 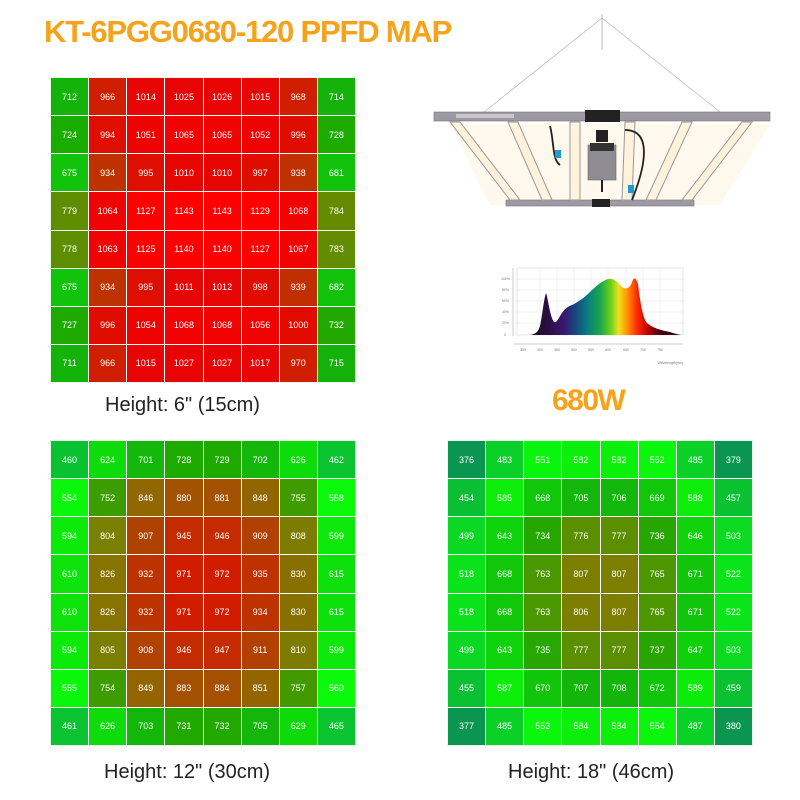 I want to click on ppfd-cell: 465, so click(x=336, y=726).